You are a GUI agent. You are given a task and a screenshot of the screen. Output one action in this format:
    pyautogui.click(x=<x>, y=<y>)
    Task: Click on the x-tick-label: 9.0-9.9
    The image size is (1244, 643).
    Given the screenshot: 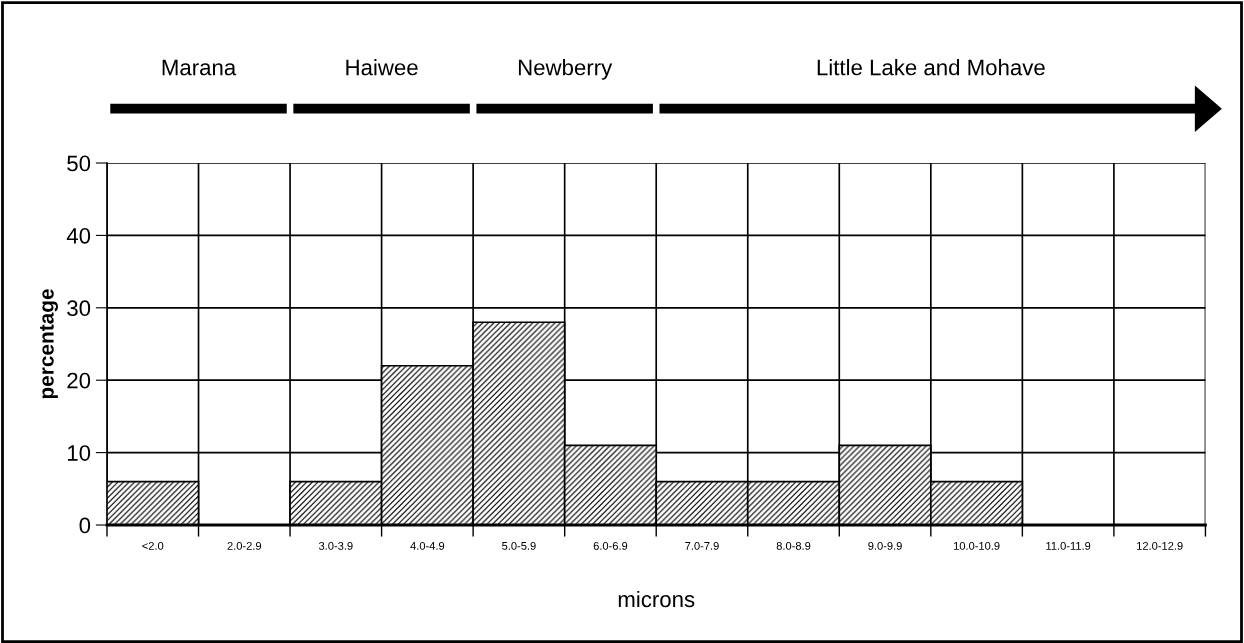 What is the action you would take?
    pyautogui.click(x=885, y=545)
    